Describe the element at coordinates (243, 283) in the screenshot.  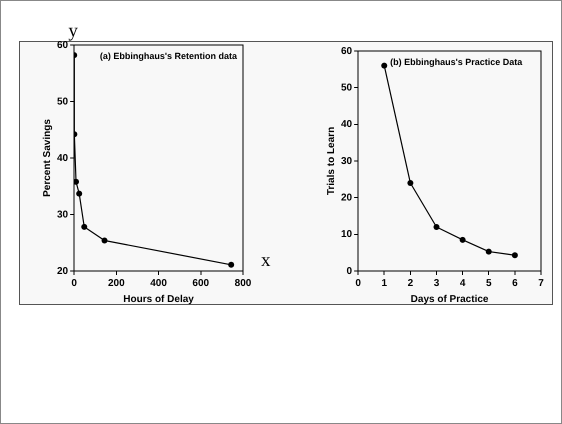
I see `x-tick-label: 800` at that location.